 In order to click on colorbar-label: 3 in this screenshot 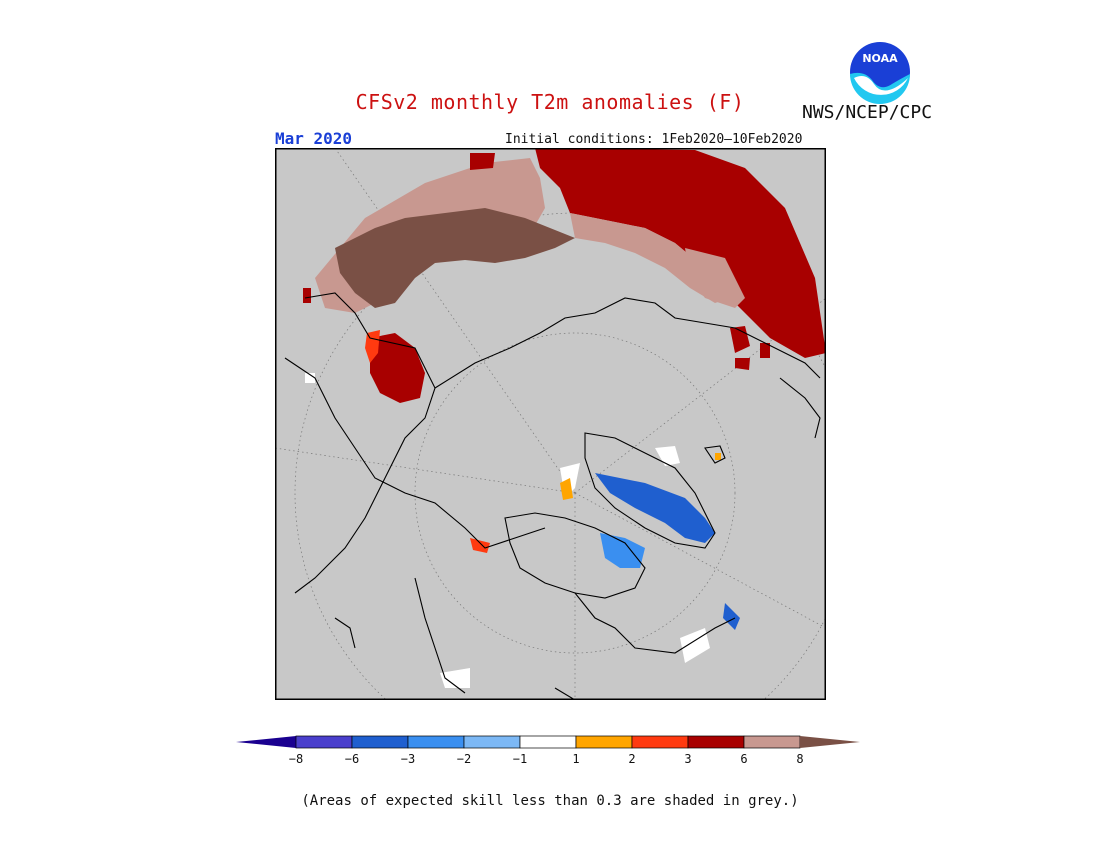, I will do `click(688, 759)`.